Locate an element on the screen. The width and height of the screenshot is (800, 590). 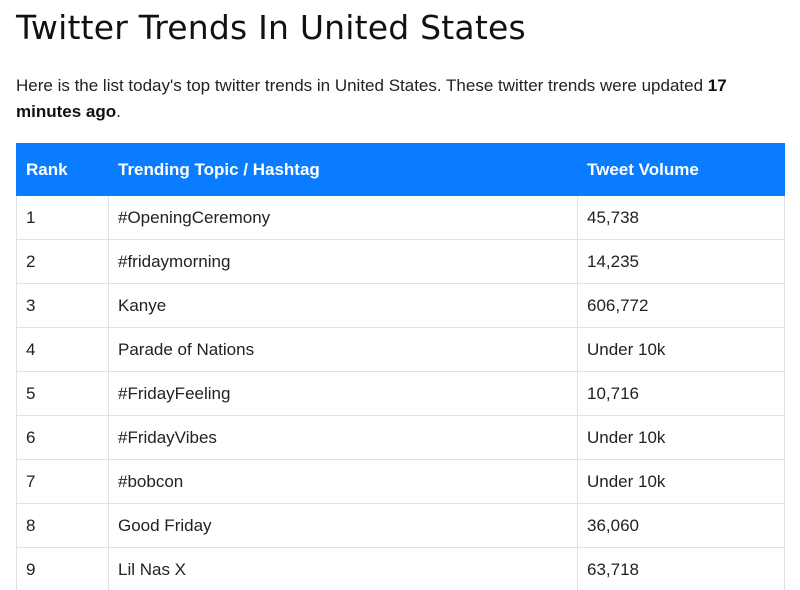
volume-cell: 63,718 is located at coordinates (681, 568).